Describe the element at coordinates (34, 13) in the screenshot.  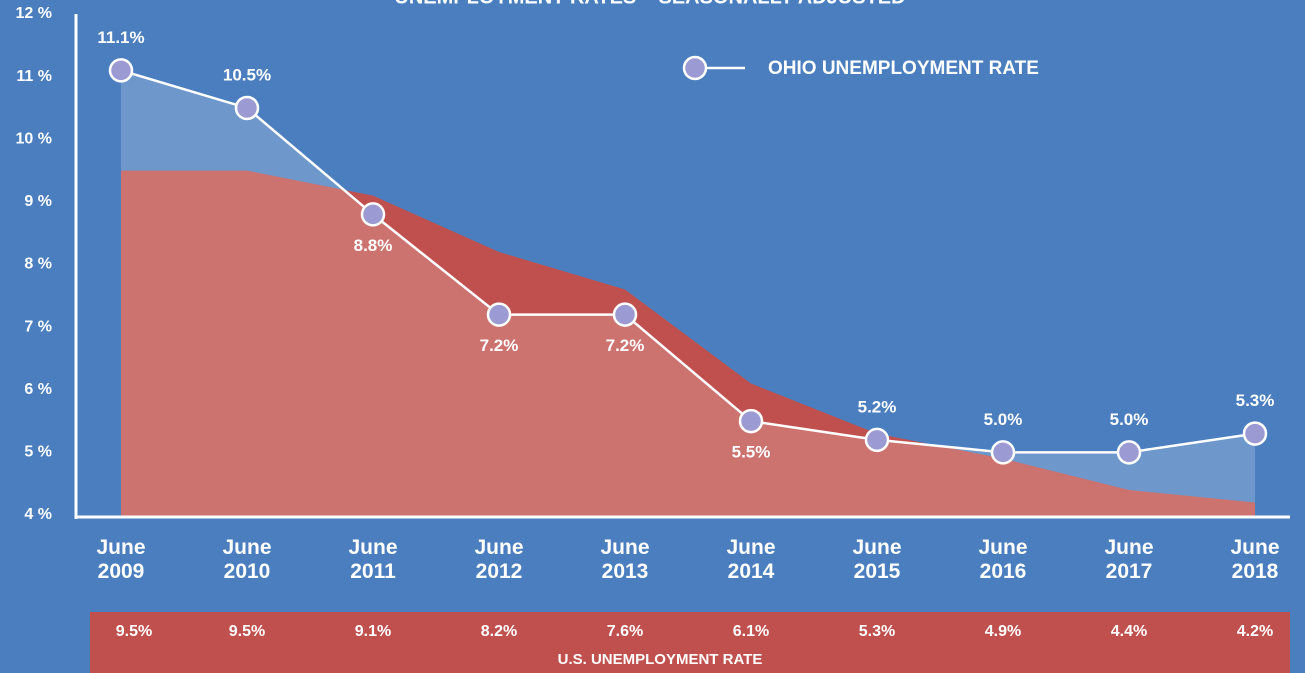
I see `y-tick-label: 12 %` at that location.